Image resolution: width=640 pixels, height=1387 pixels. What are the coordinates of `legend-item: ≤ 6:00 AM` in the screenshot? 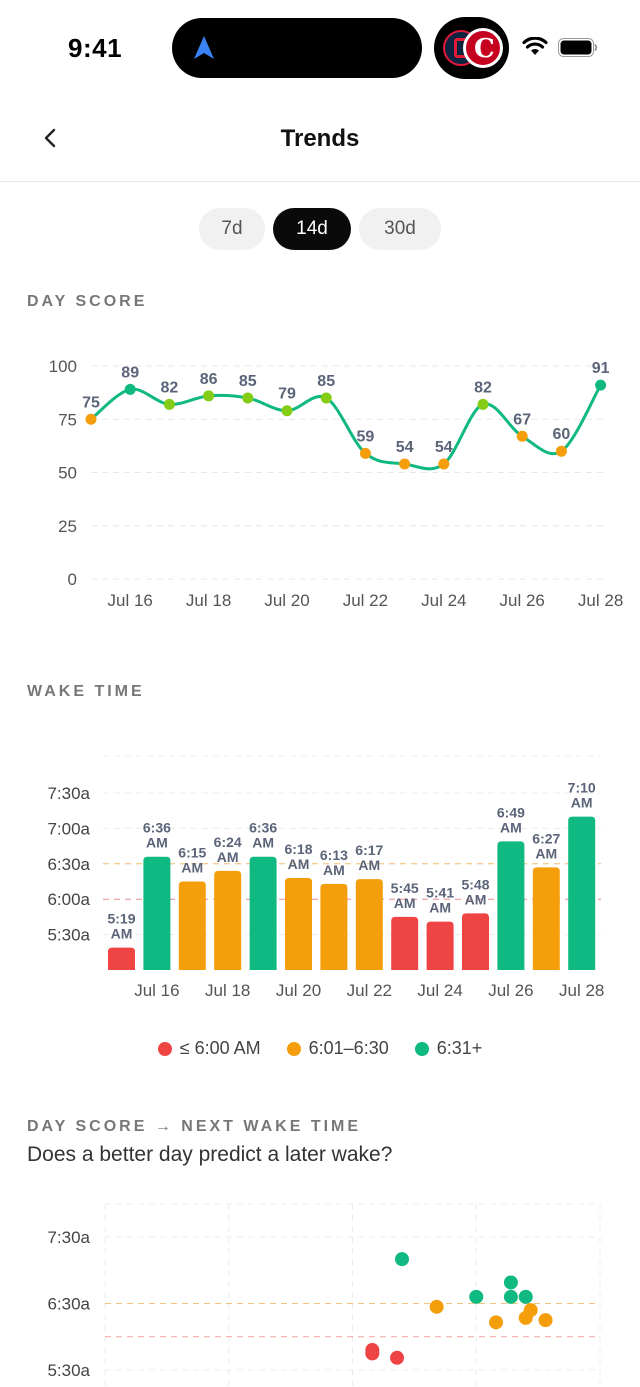 It's located at (209, 1048).